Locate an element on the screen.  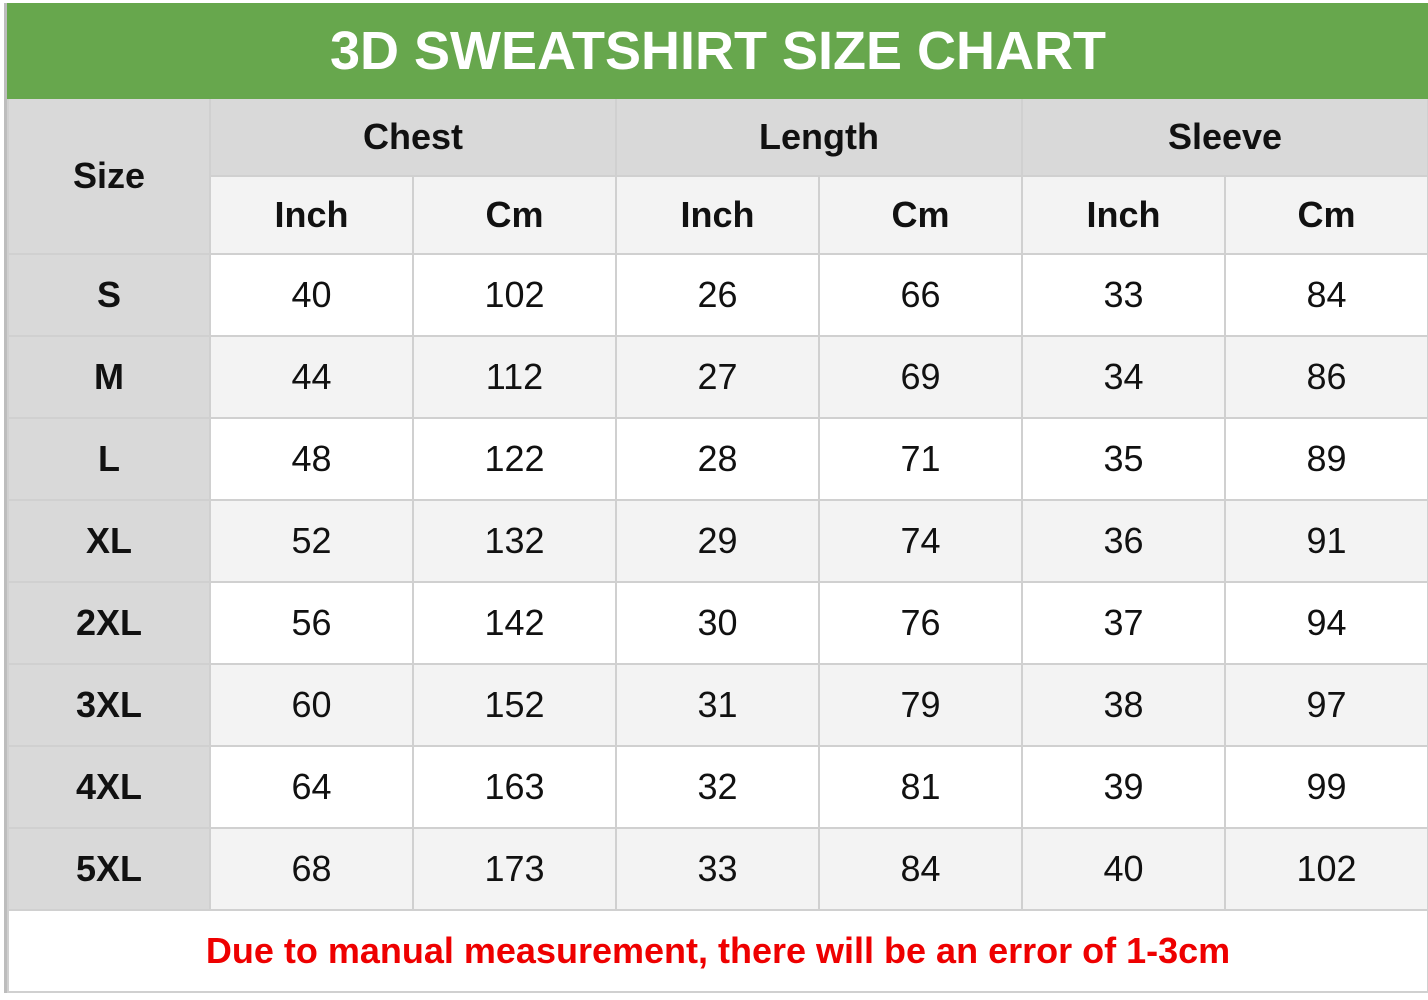
measurement-cell: 44 is located at coordinates (311, 377).